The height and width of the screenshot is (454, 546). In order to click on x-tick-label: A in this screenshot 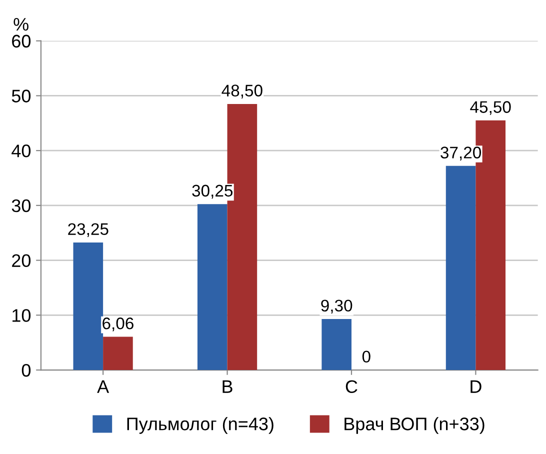, I will do `click(103, 386)`.